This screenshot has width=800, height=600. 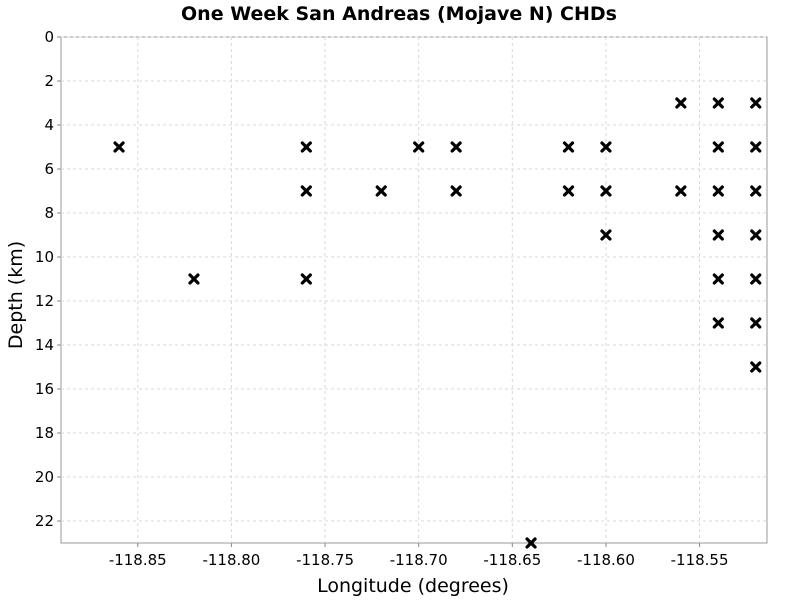 What do you see at coordinates (49, 213) in the screenshot?
I see `y-tick-label: 8` at bounding box center [49, 213].